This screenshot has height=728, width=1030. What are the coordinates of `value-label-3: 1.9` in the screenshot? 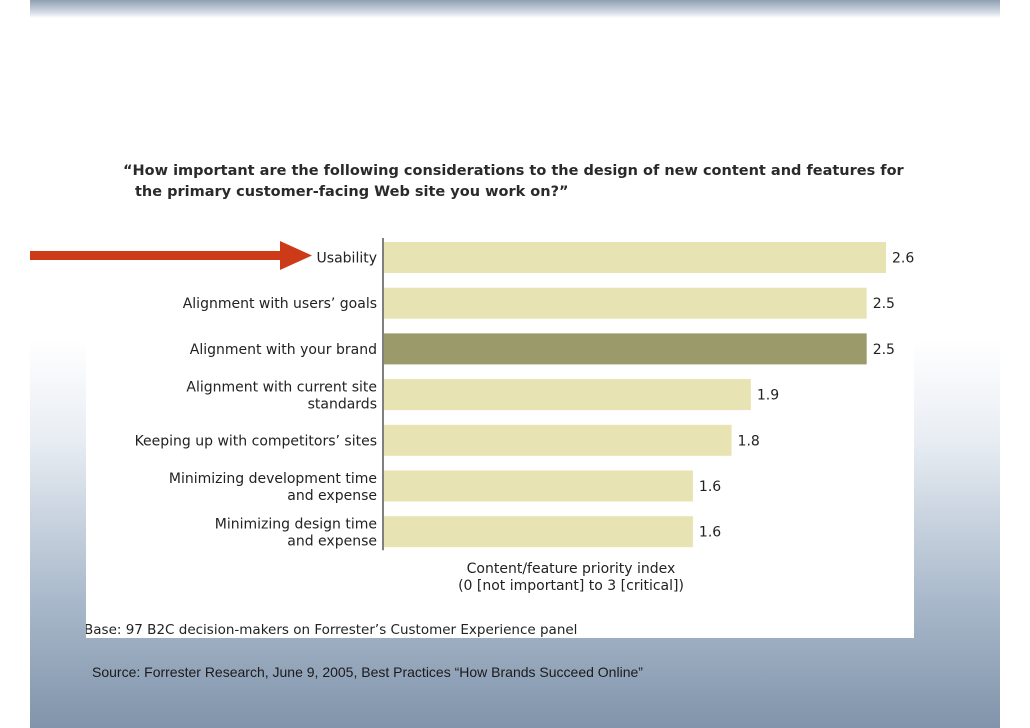 It's located at (768, 396).